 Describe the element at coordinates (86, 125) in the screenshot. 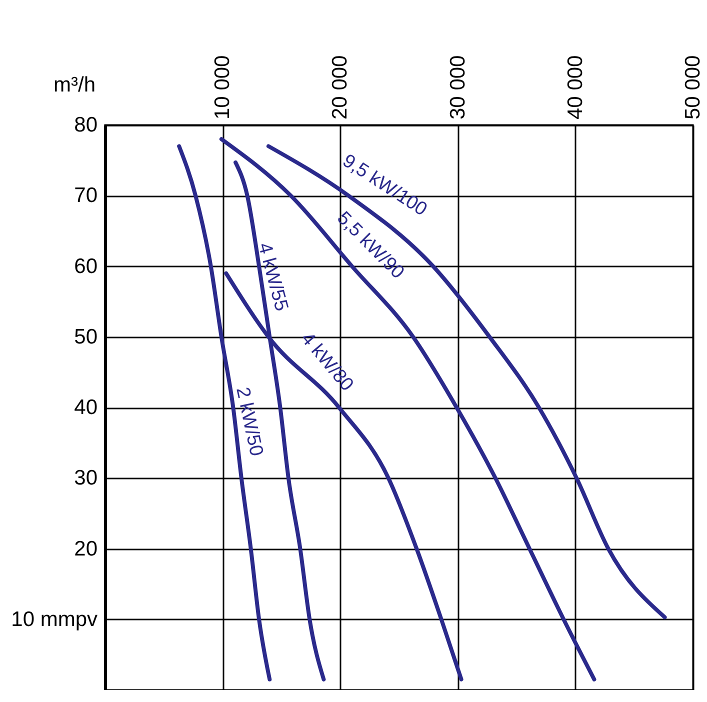

I see `y-tick-label: 80` at that location.